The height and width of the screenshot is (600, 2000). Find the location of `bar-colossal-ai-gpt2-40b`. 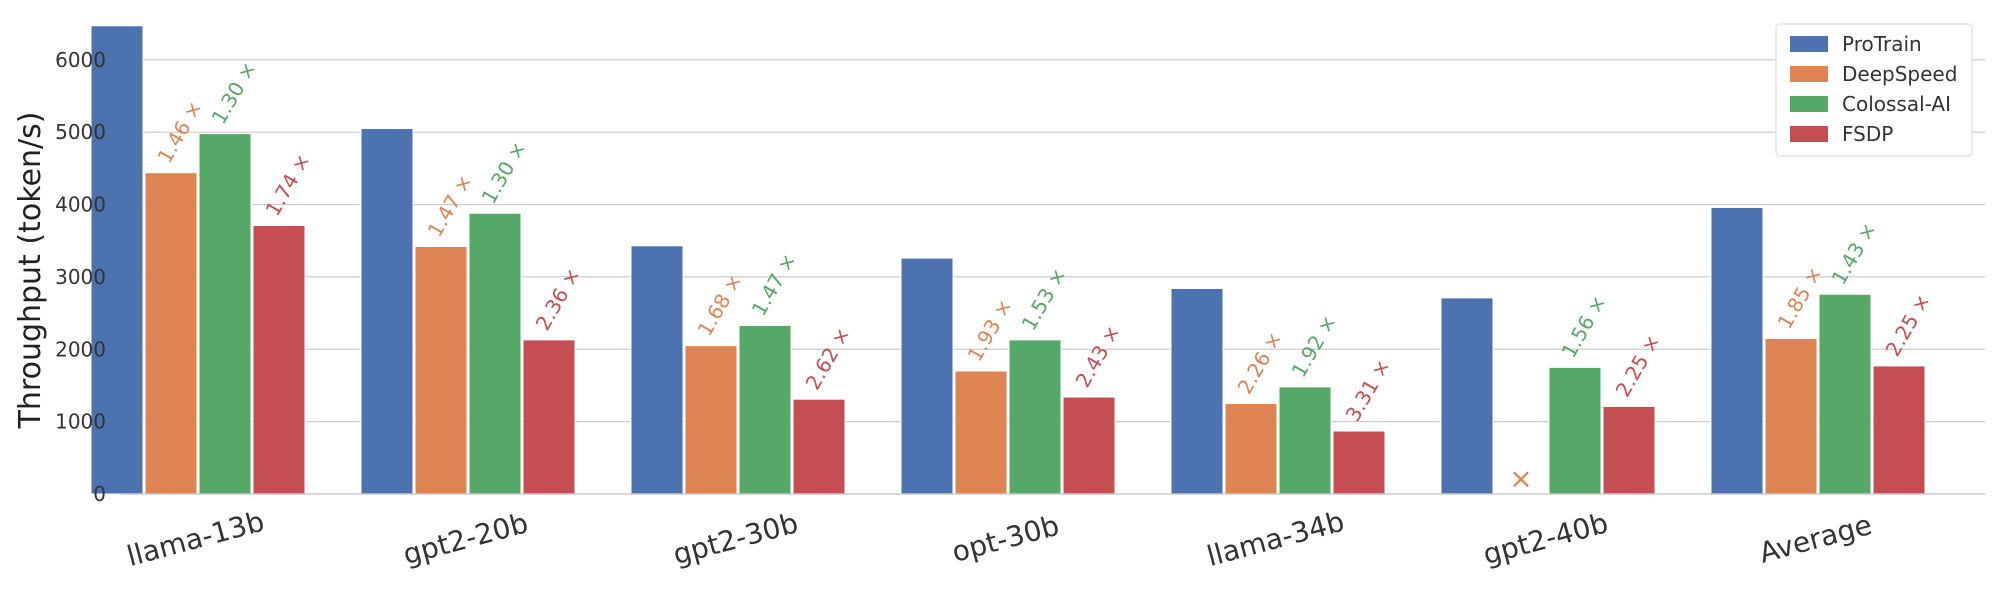

bar-colossal-ai-gpt2-40b is located at coordinates (1575, 430).